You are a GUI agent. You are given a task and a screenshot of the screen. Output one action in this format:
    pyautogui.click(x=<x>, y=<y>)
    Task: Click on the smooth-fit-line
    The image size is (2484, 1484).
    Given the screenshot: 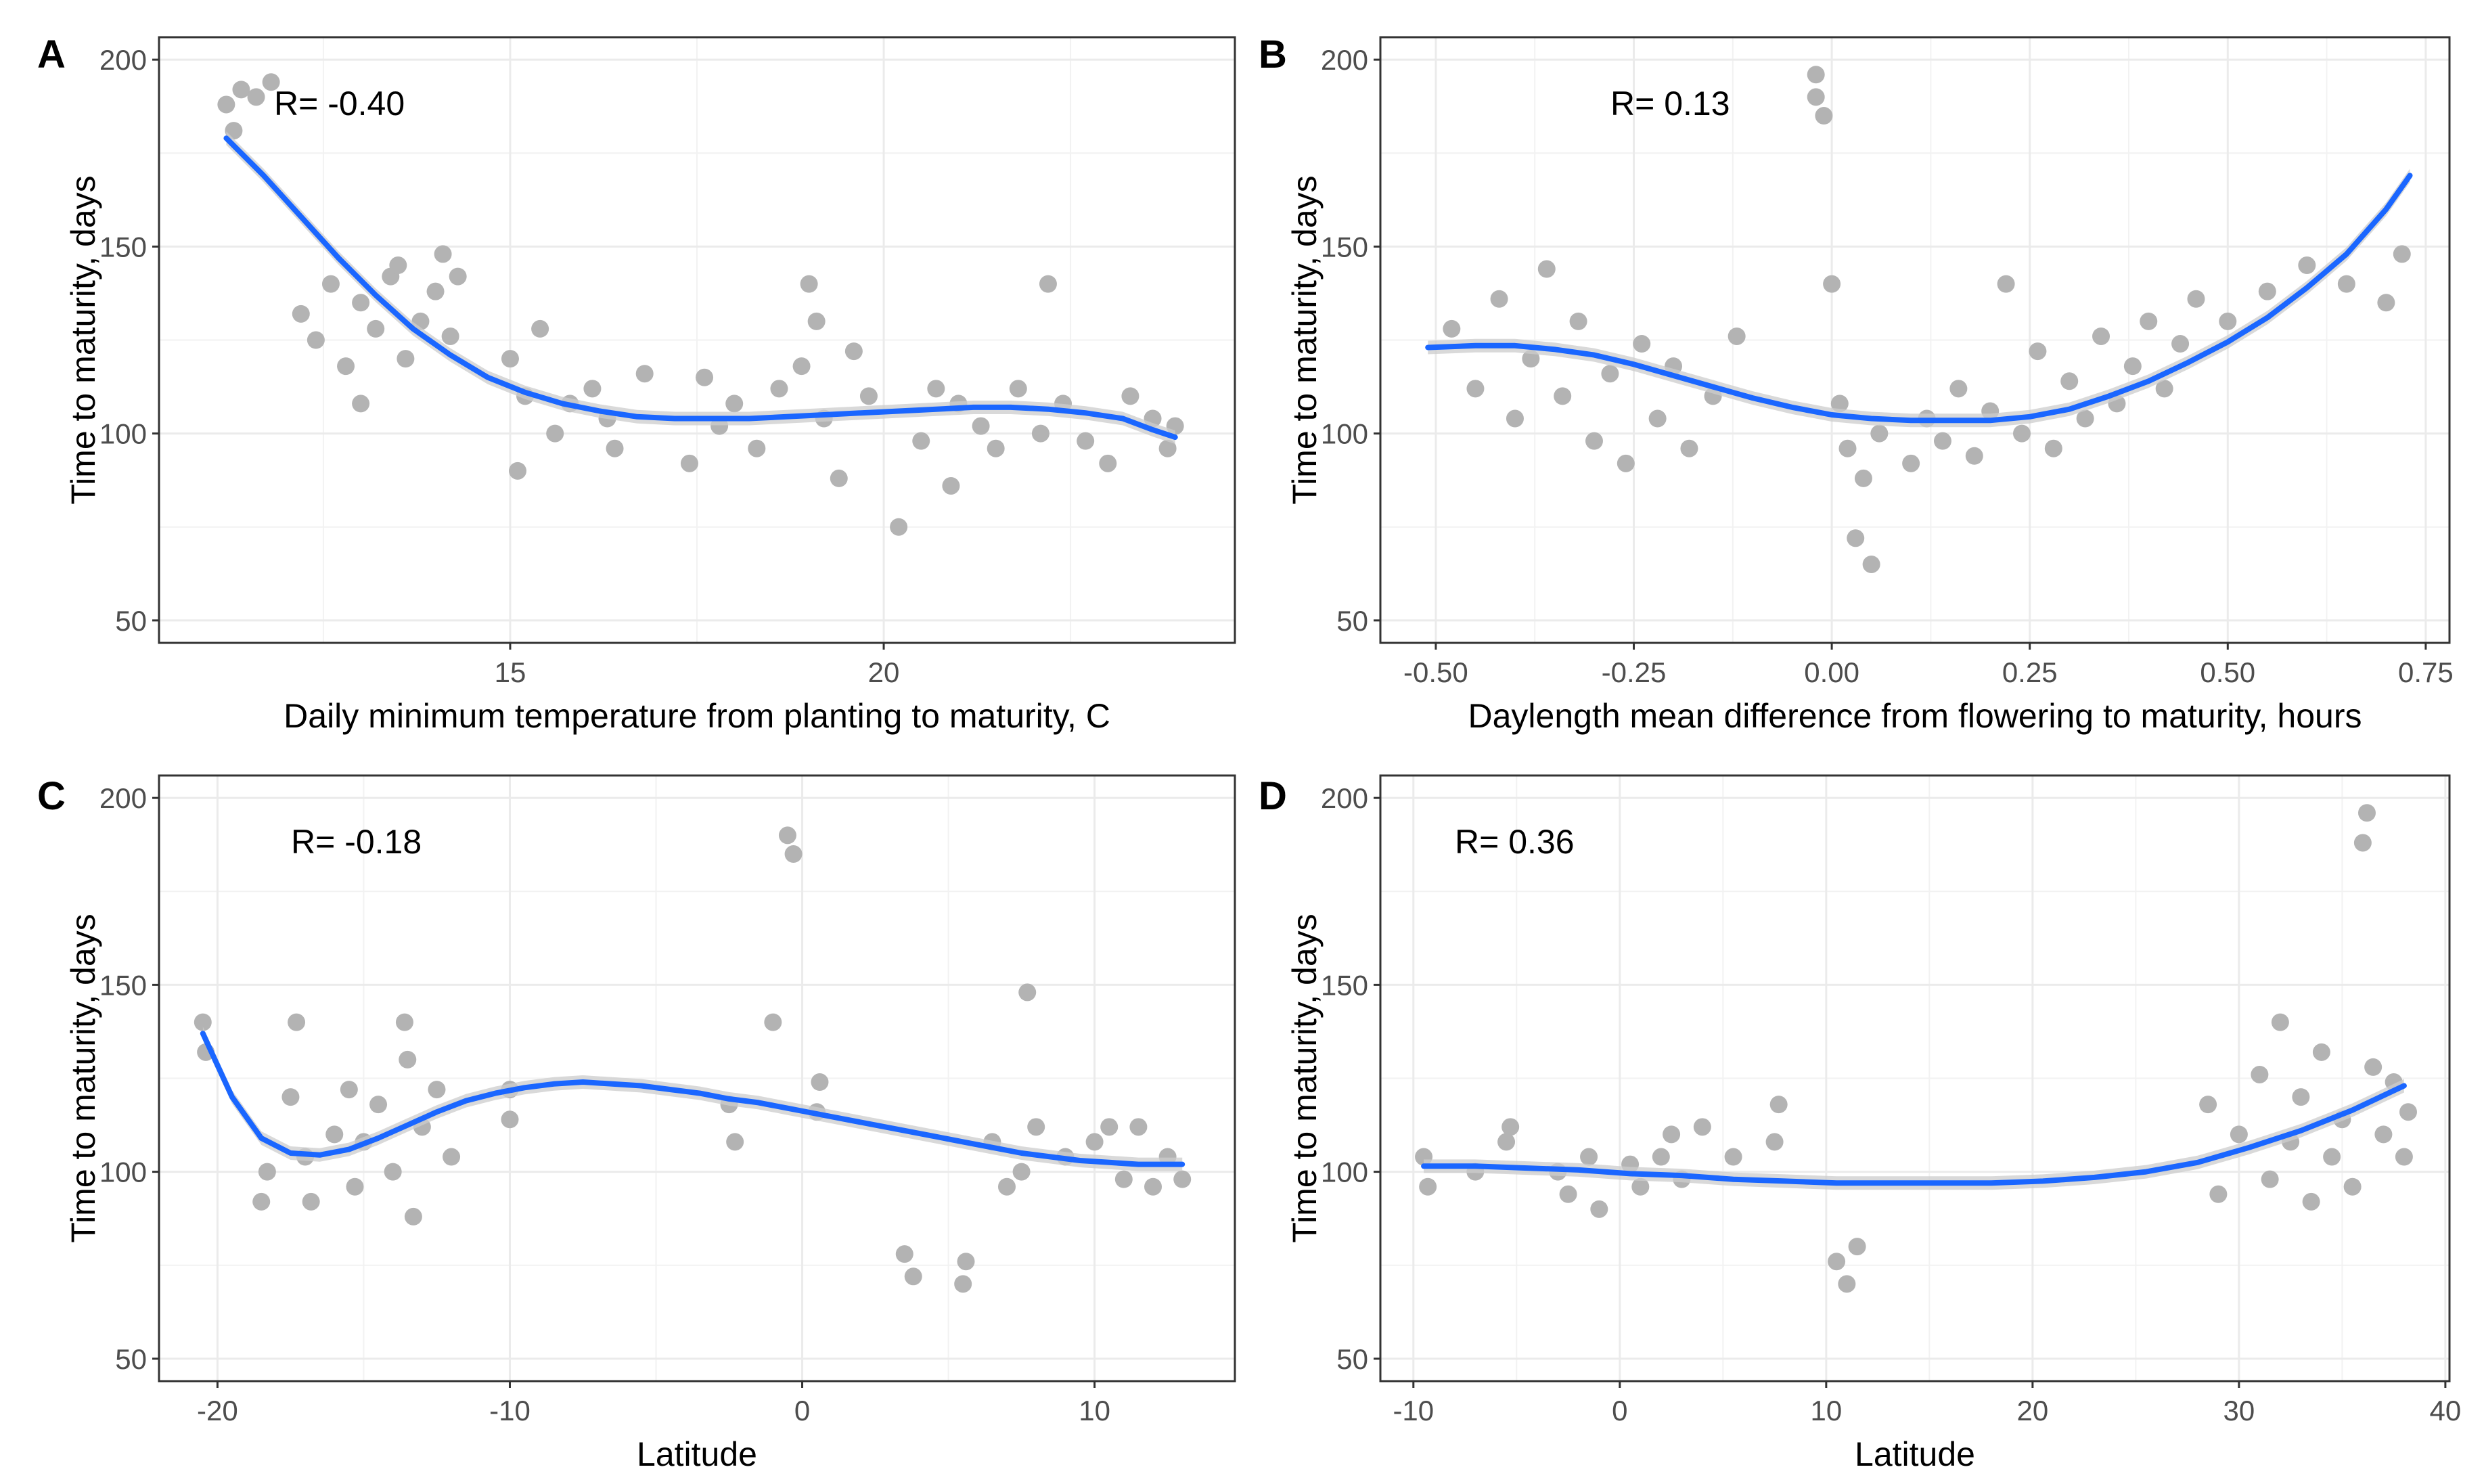 What is the action you would take?
    pyautogui.click(x=700, y=288)
    